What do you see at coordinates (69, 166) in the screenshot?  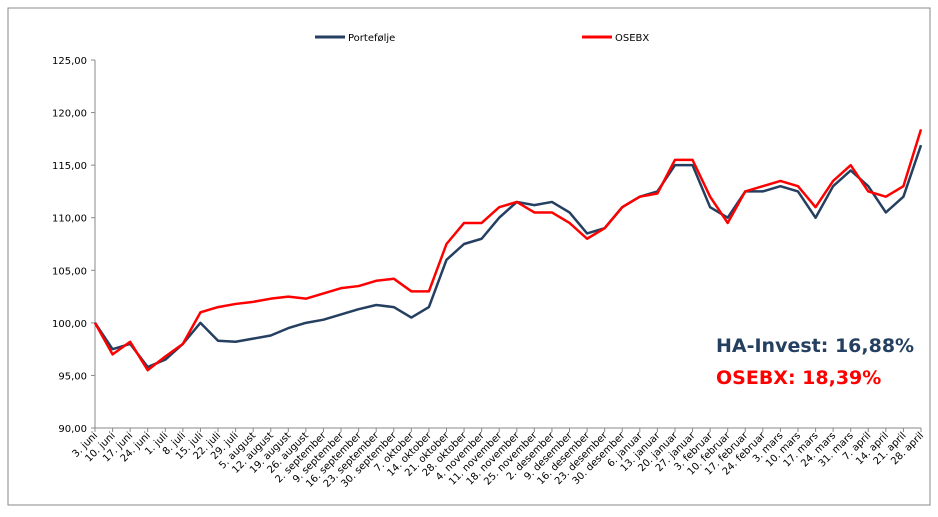 I see `y-tick-label: 115,00` at bounding box center [69, 166].